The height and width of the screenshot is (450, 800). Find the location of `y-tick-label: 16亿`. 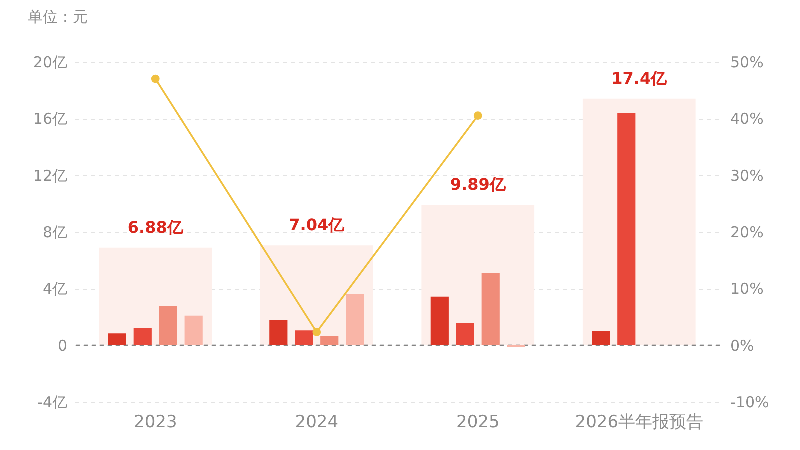

y-tick-label: 16亿 is located at coordinates (50, 119).